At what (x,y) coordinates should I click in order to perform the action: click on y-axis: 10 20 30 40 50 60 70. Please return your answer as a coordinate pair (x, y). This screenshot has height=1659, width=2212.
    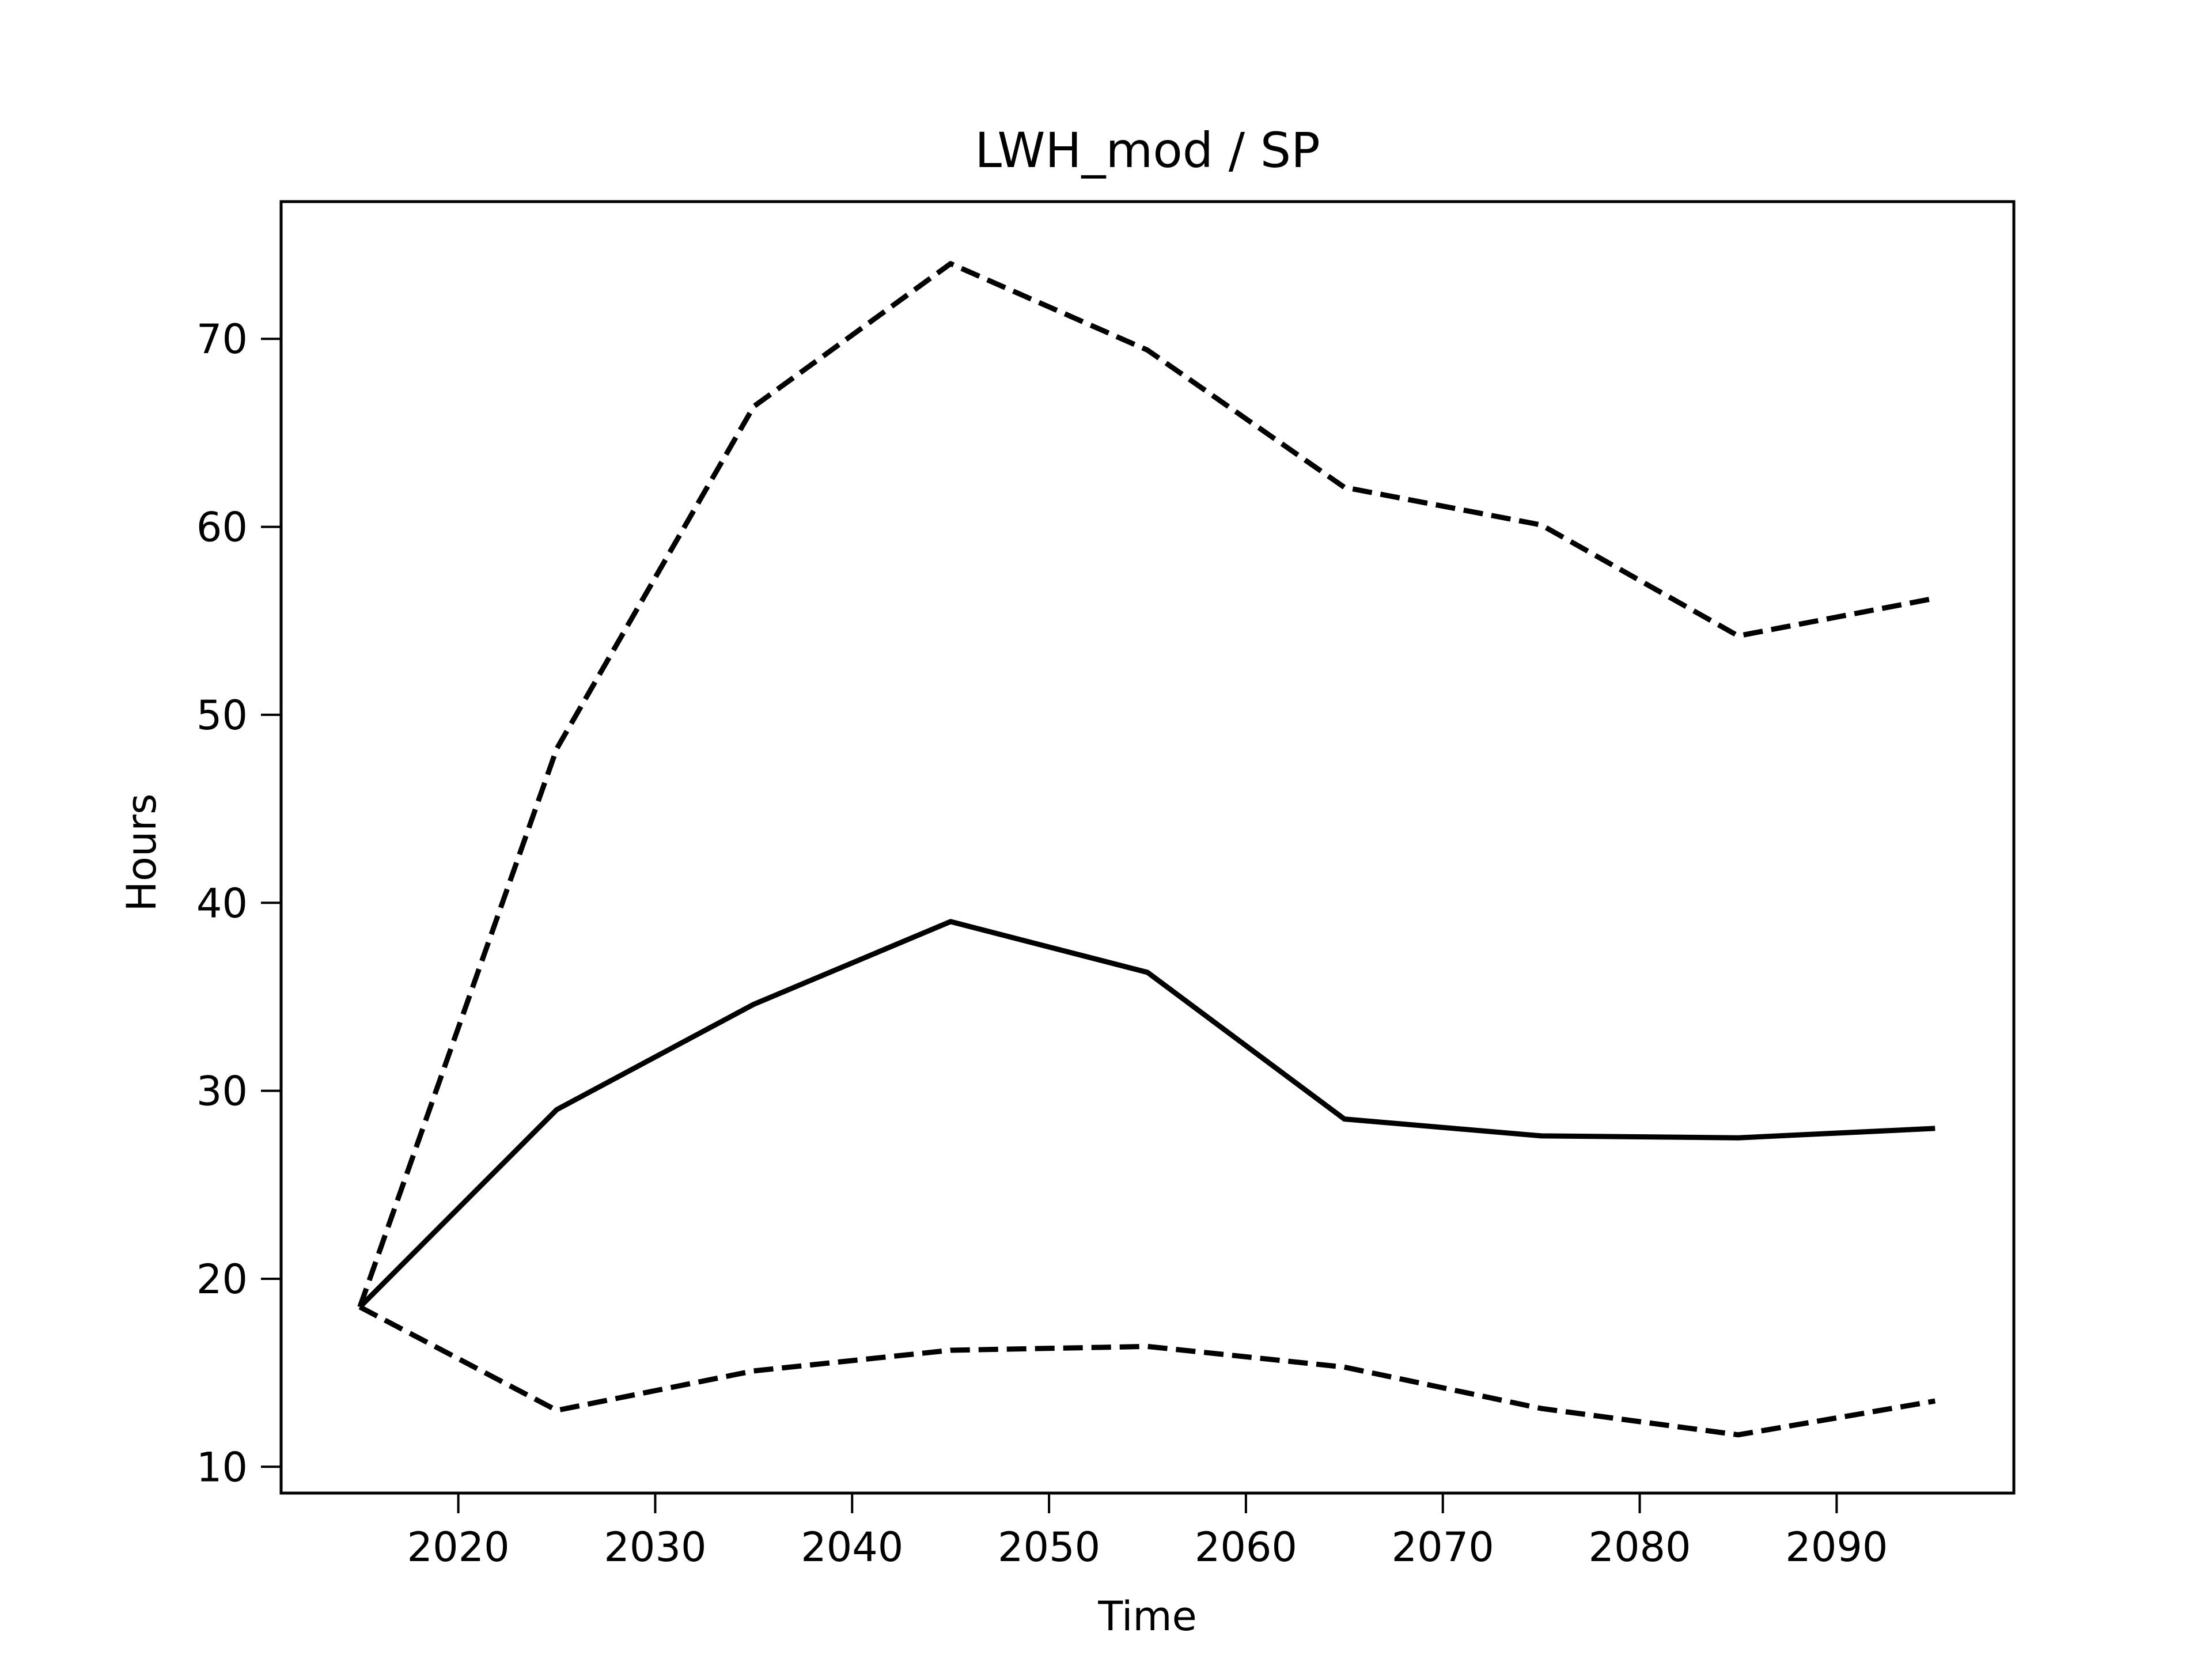
    Looking at the image, I should click on (238, 903).